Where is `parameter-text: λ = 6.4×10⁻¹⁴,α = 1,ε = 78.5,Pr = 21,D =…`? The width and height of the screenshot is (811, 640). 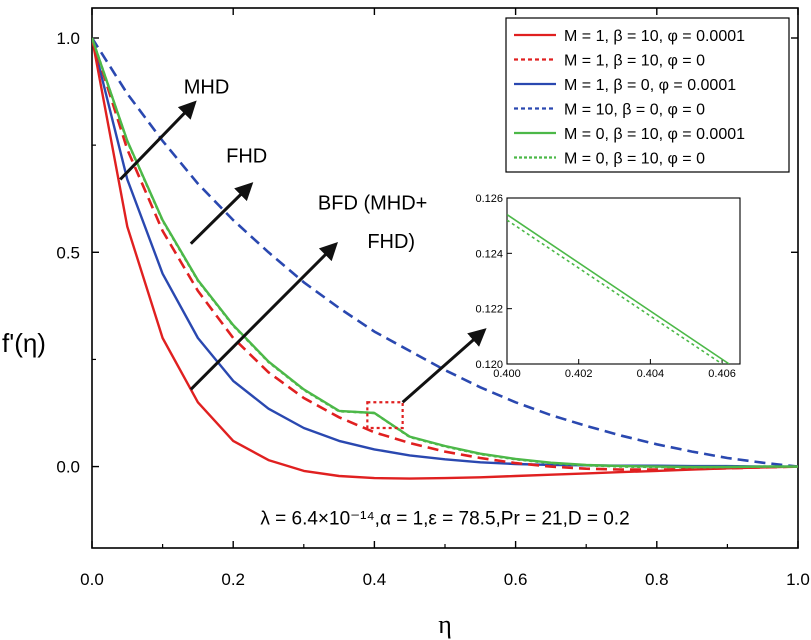
parameter-text: λ = 6.4×10⁻¹⁴,α = 1,ε = 78.5,Pr = 21,D =… is located at coordinates (444, 518).